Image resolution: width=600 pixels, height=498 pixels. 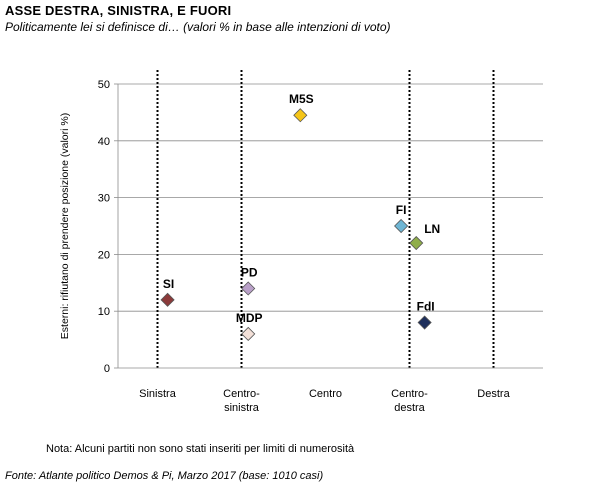 I want to click on y-tick-label: 30, so click(x=104, y=199).